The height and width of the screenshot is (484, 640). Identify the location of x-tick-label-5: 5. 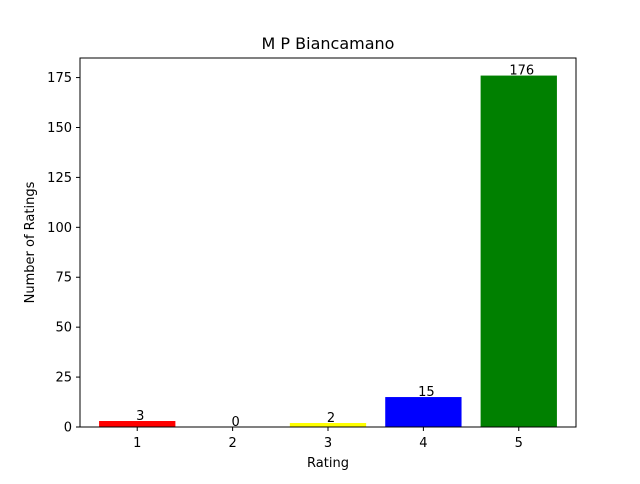
(519, 443).